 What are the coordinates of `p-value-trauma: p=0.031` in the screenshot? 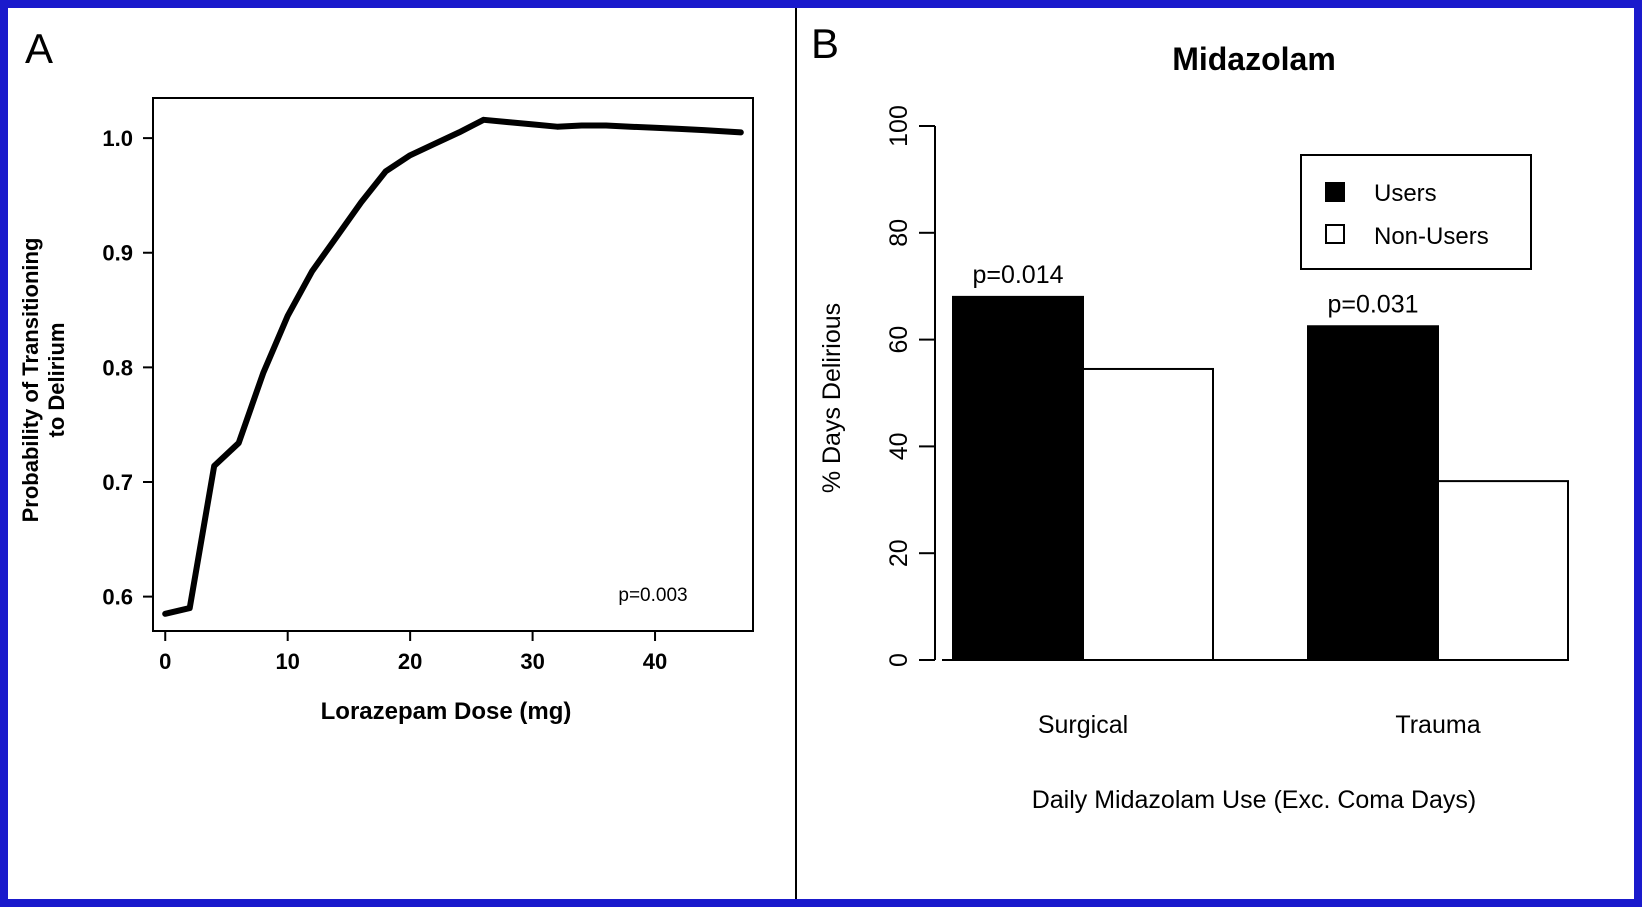 It's located at (1372, 304).